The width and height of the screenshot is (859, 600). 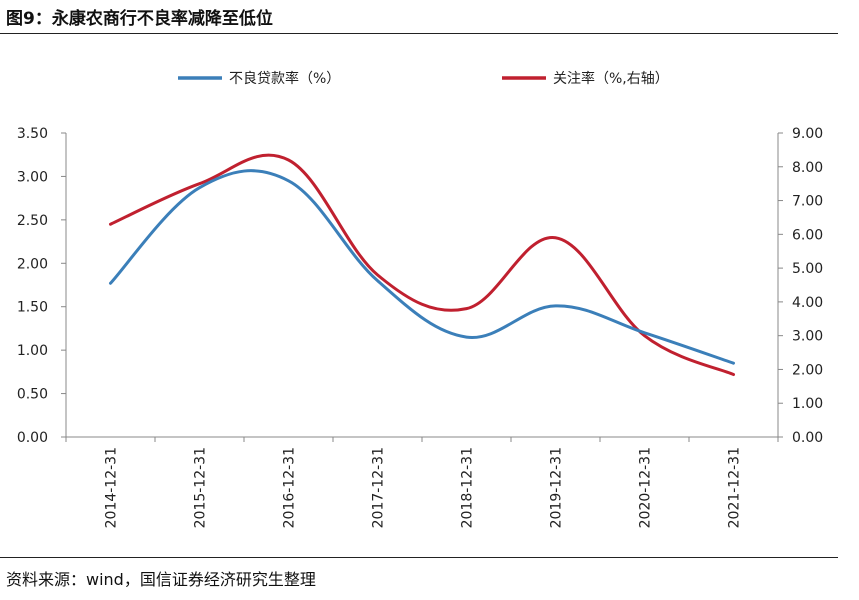 What do you see at coordinates (419, 557) in the screenshot?
I see `bottom-rule` at bounding box center [419, 557].